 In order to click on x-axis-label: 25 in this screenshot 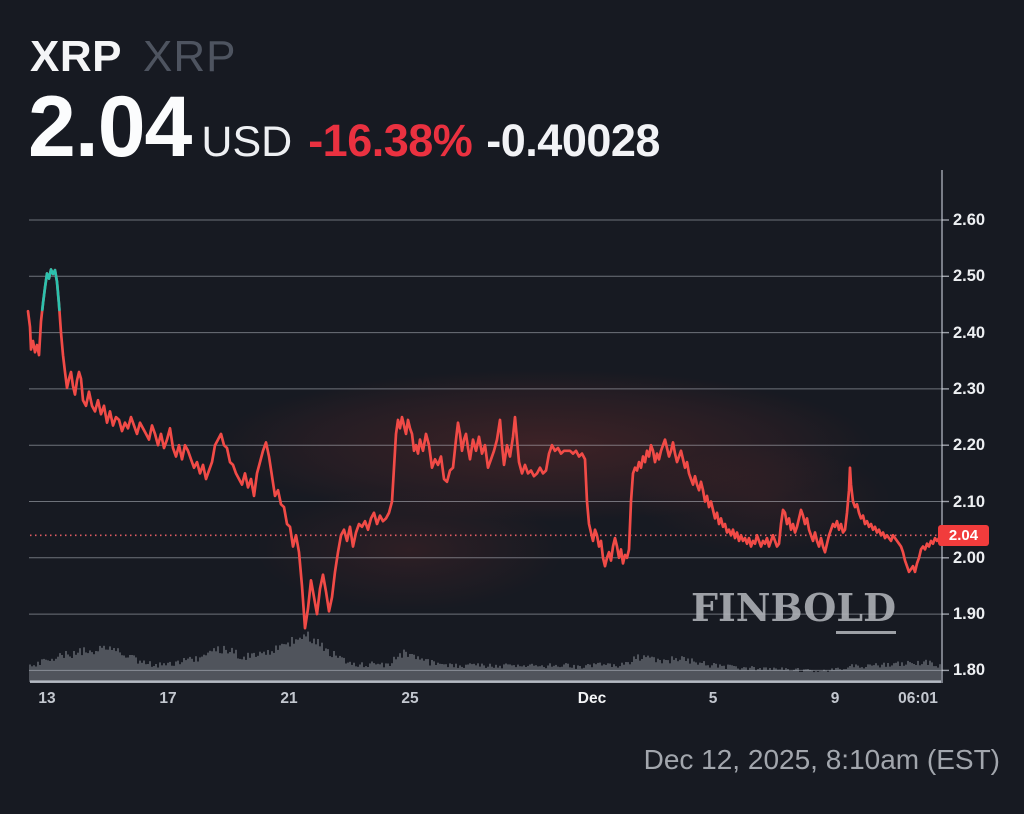, I will do `click(410, 698)`.